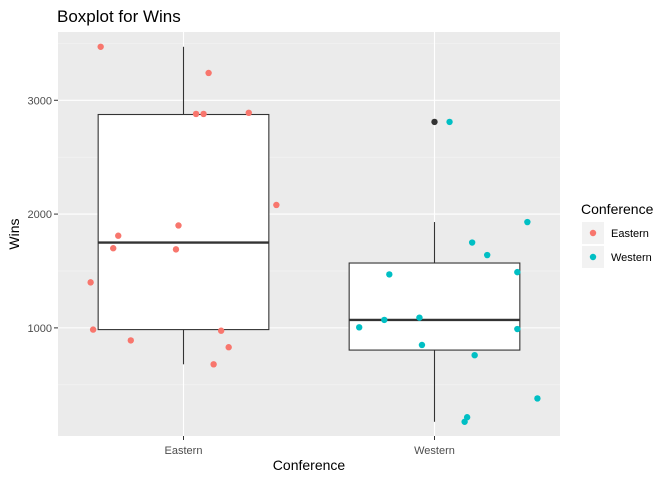  Describe the element at coordinates (119, 16) in the screenshot. I see `chart-title: Boxplot for Wins` at that location.